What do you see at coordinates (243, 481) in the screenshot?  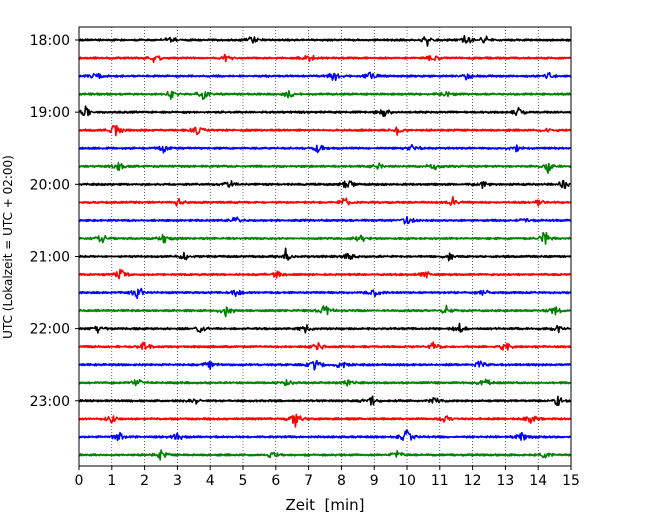 I see `x-tick-label-5: 5` at bounding box center [243, 481].